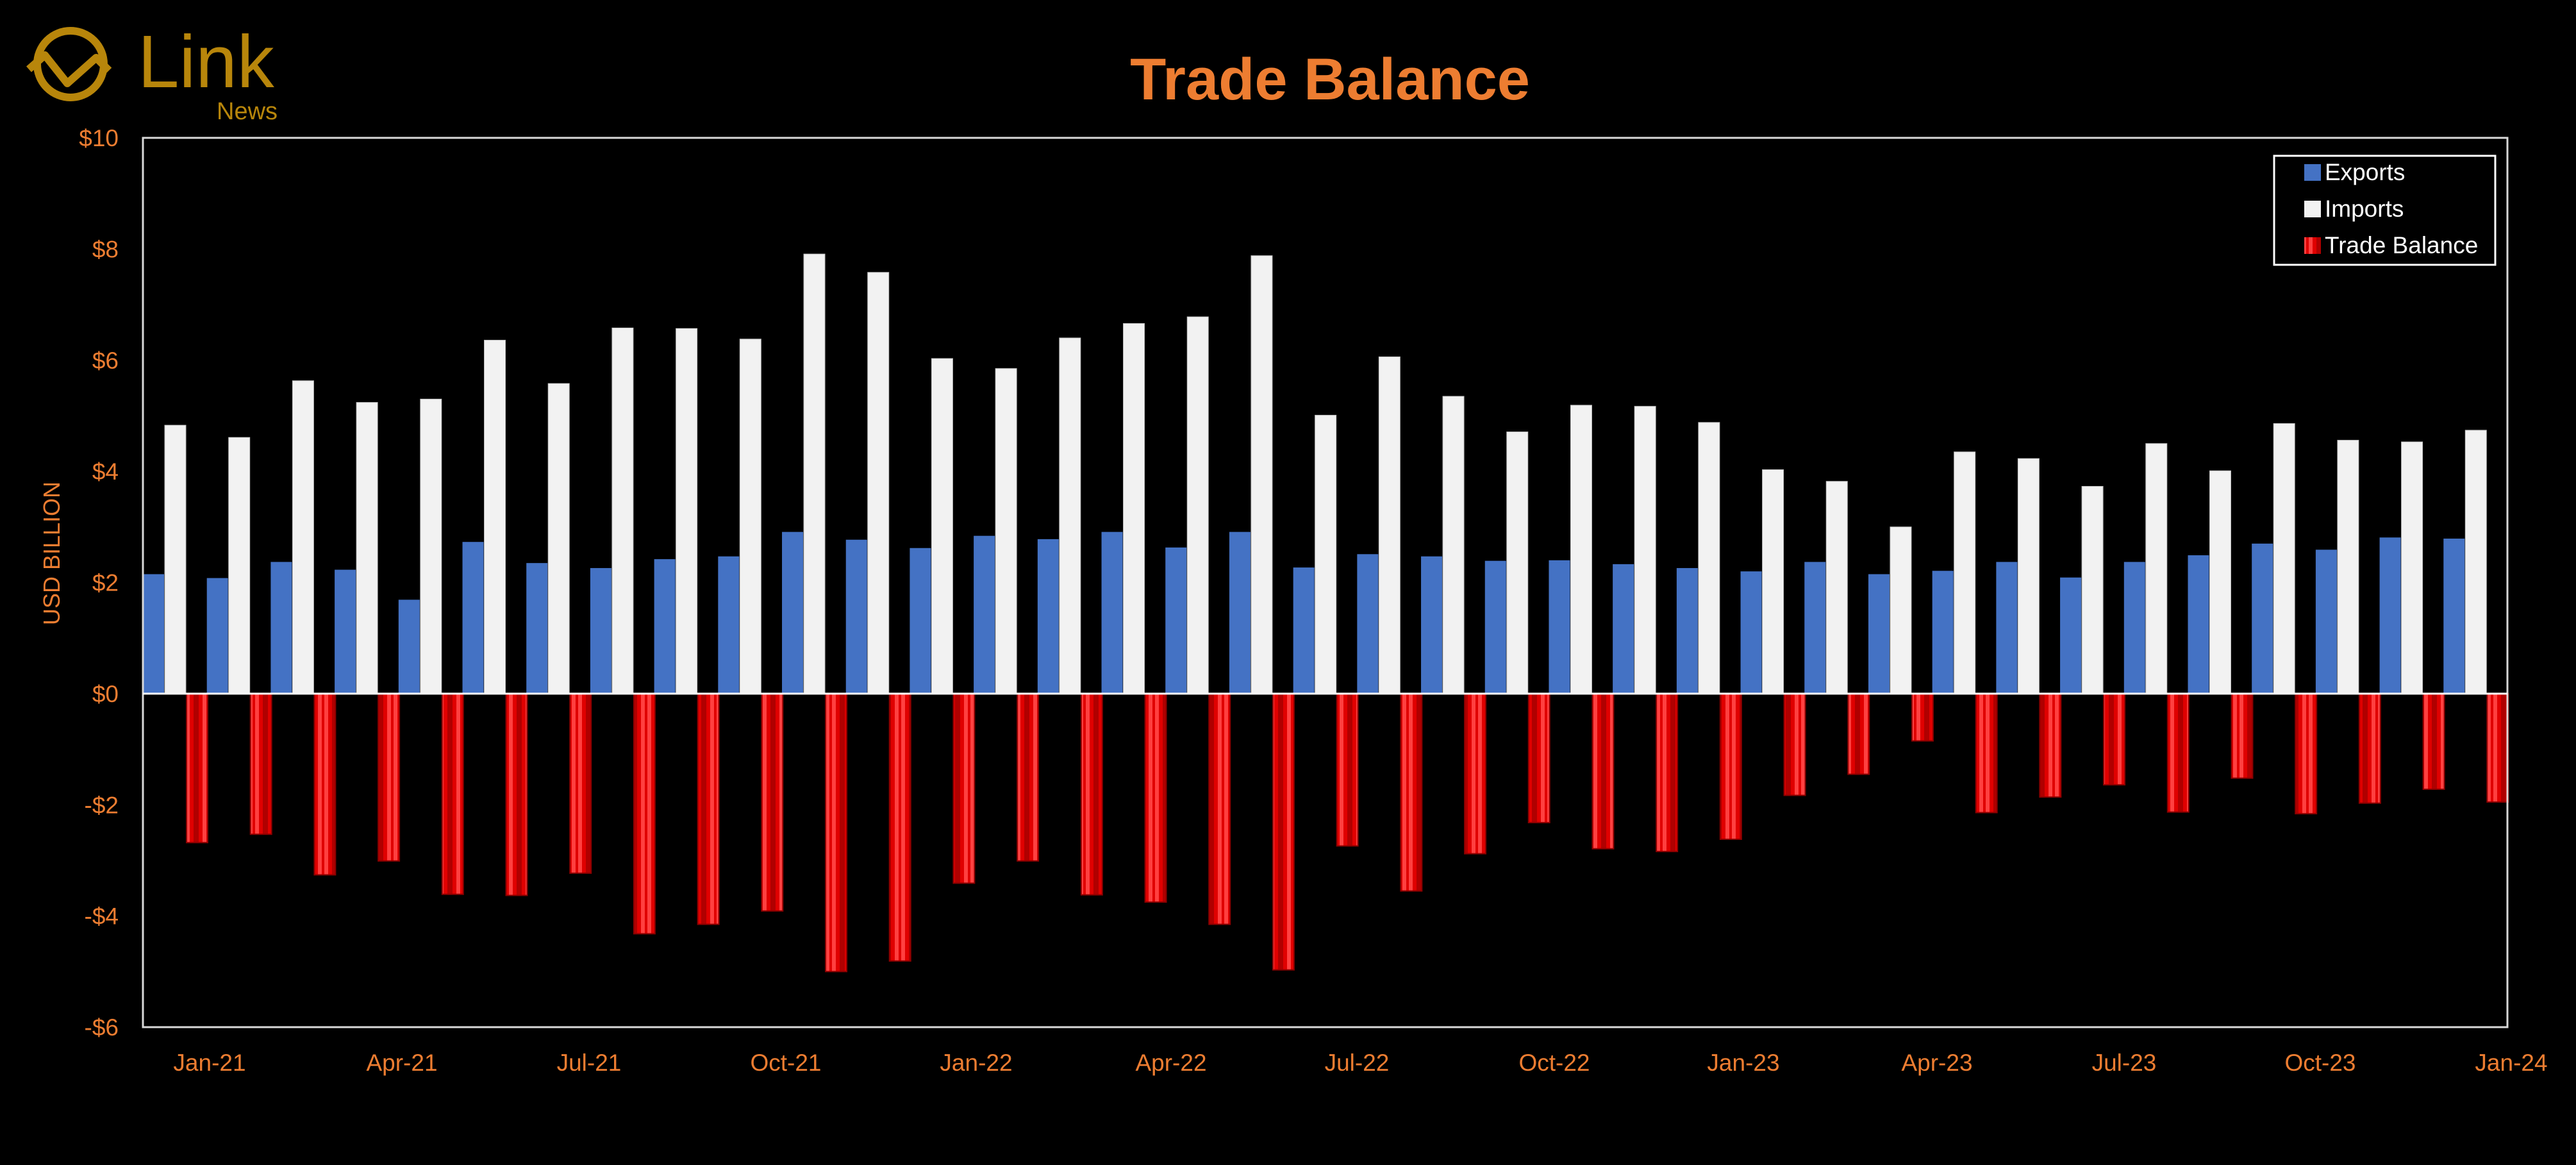  Describe the element at coordinates (1743, 1063) in the screenshot. I see `x-tick-label: Jan-23` at that location.